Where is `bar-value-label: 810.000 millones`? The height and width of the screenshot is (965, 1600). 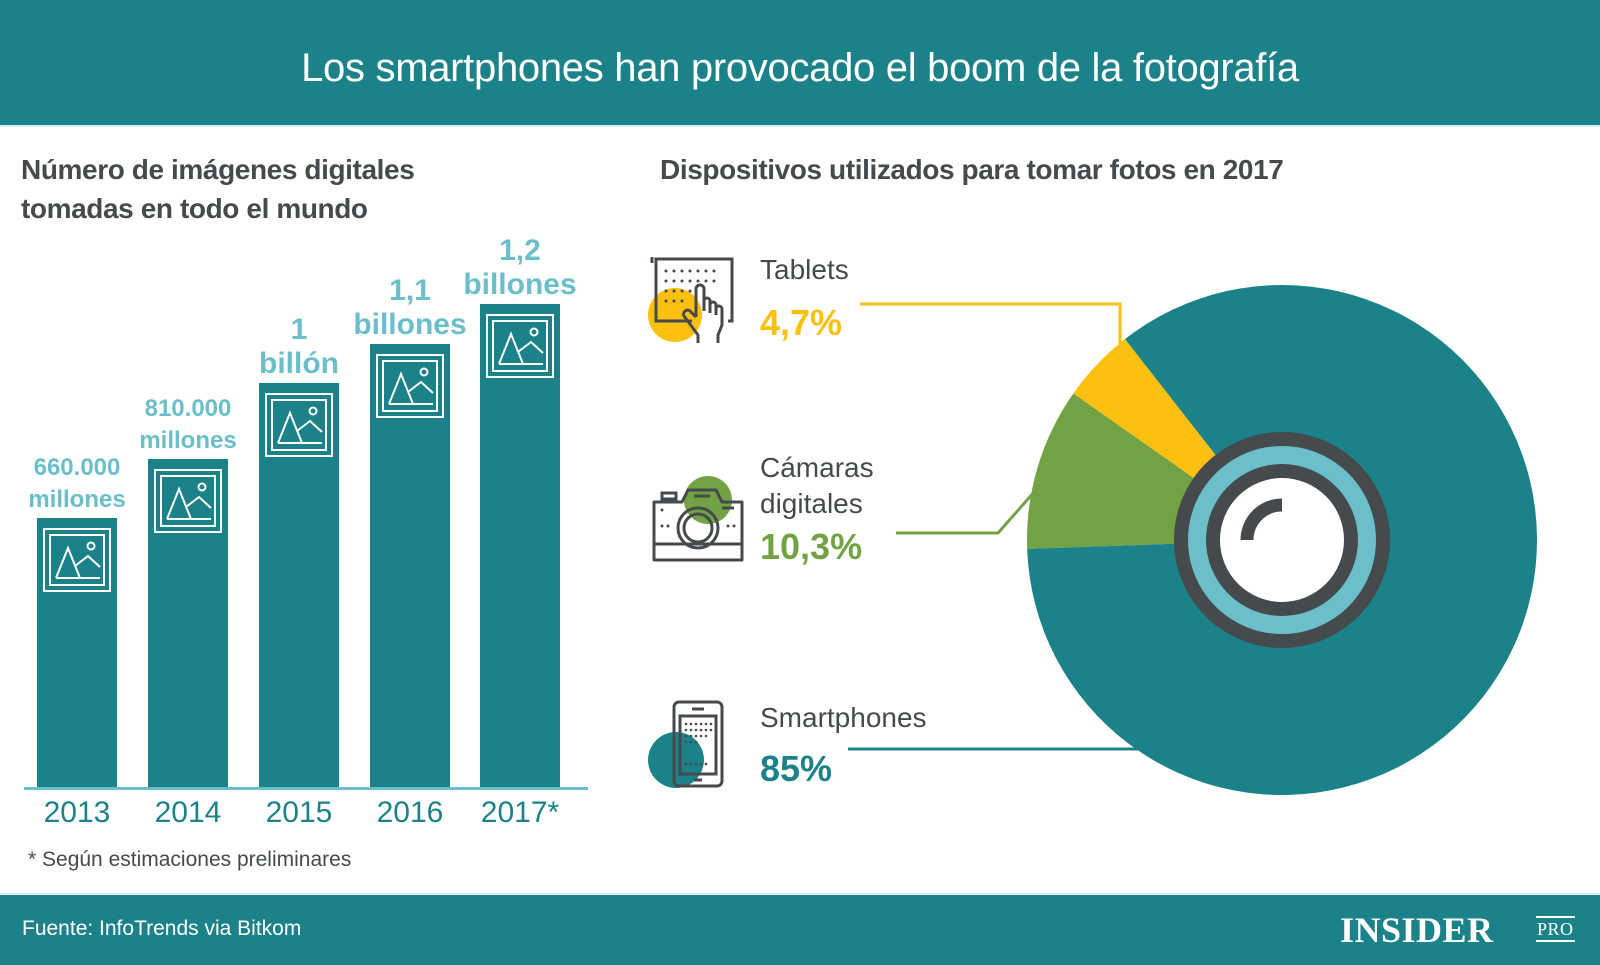
bar-value-label: 810.000 millones is located at coordinates (188, 425).